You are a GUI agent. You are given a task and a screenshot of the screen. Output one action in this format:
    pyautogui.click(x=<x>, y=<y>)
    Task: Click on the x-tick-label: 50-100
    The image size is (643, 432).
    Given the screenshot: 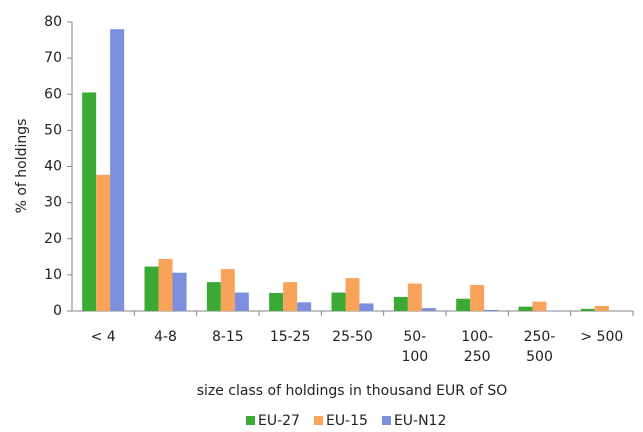 What is the action you would take?
    pyautogui.click(x=414, y=347)
    